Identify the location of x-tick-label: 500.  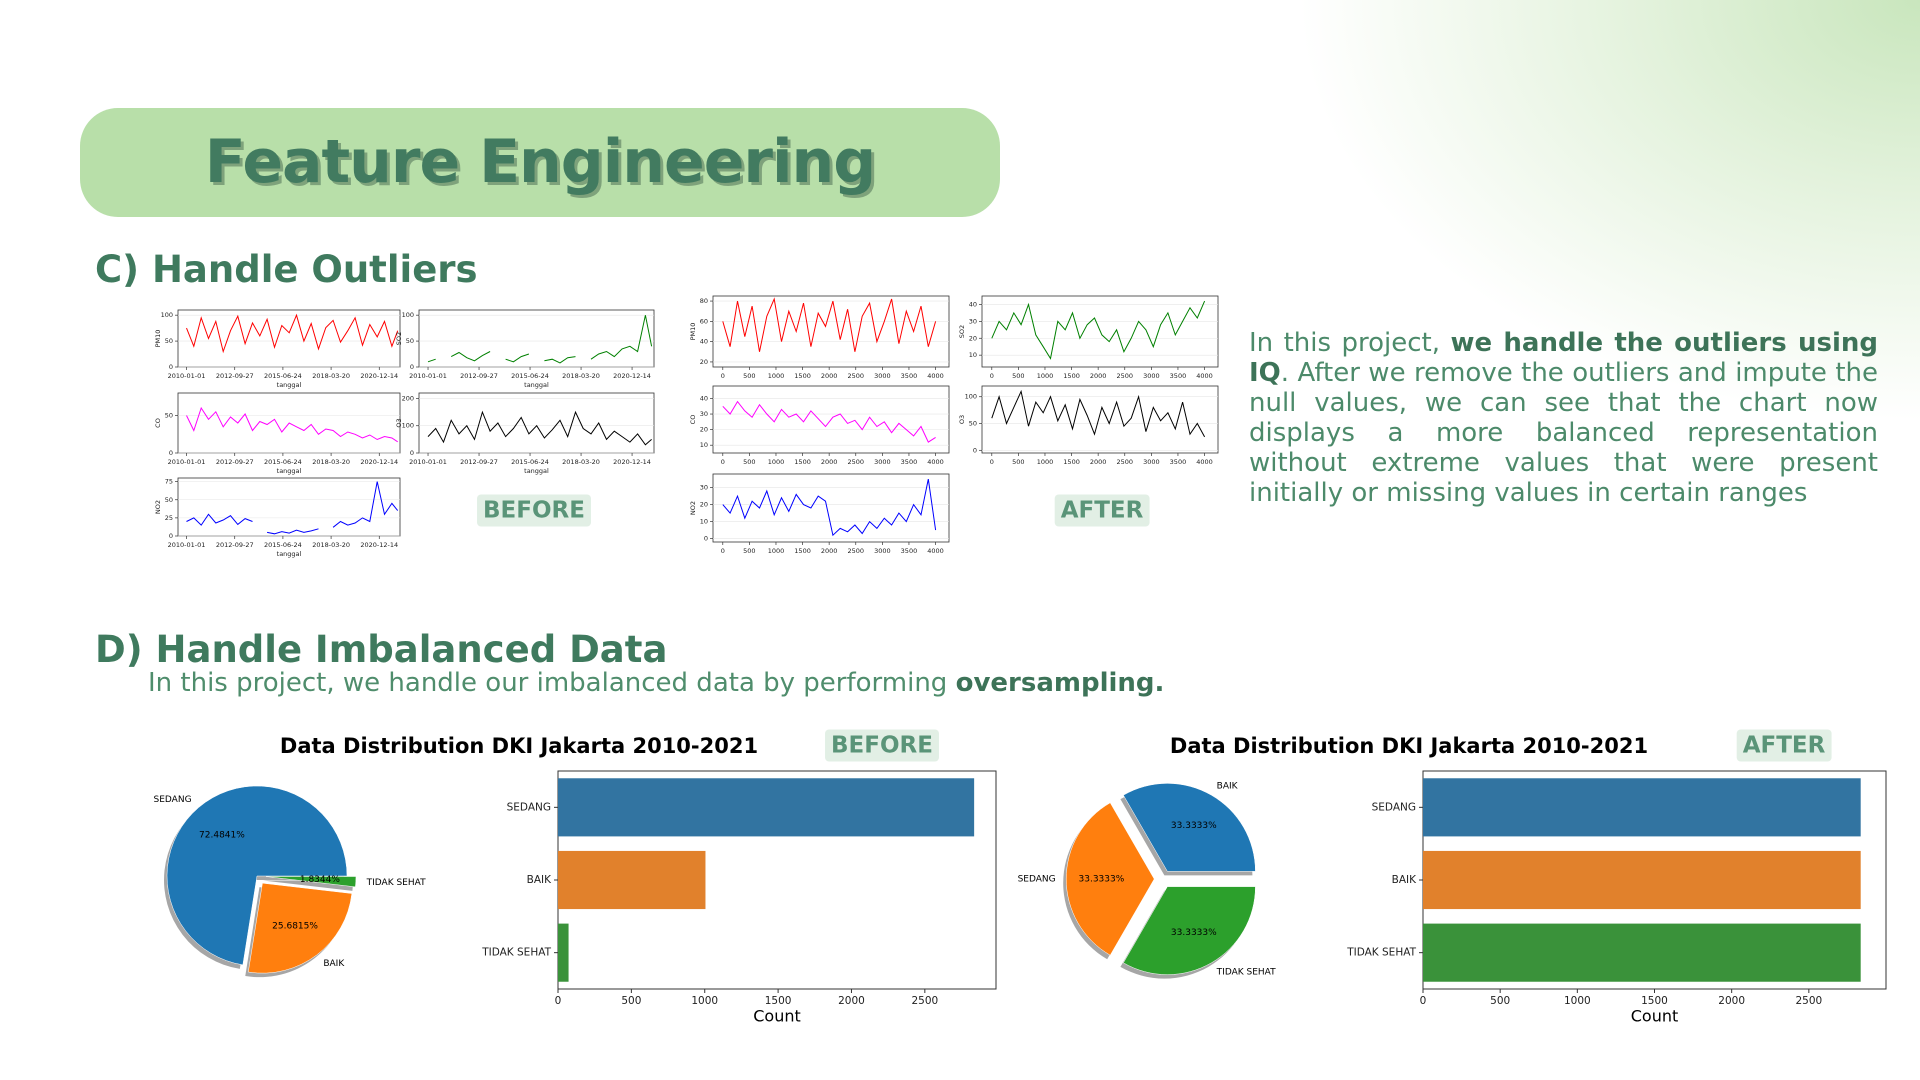
(1018, 462).